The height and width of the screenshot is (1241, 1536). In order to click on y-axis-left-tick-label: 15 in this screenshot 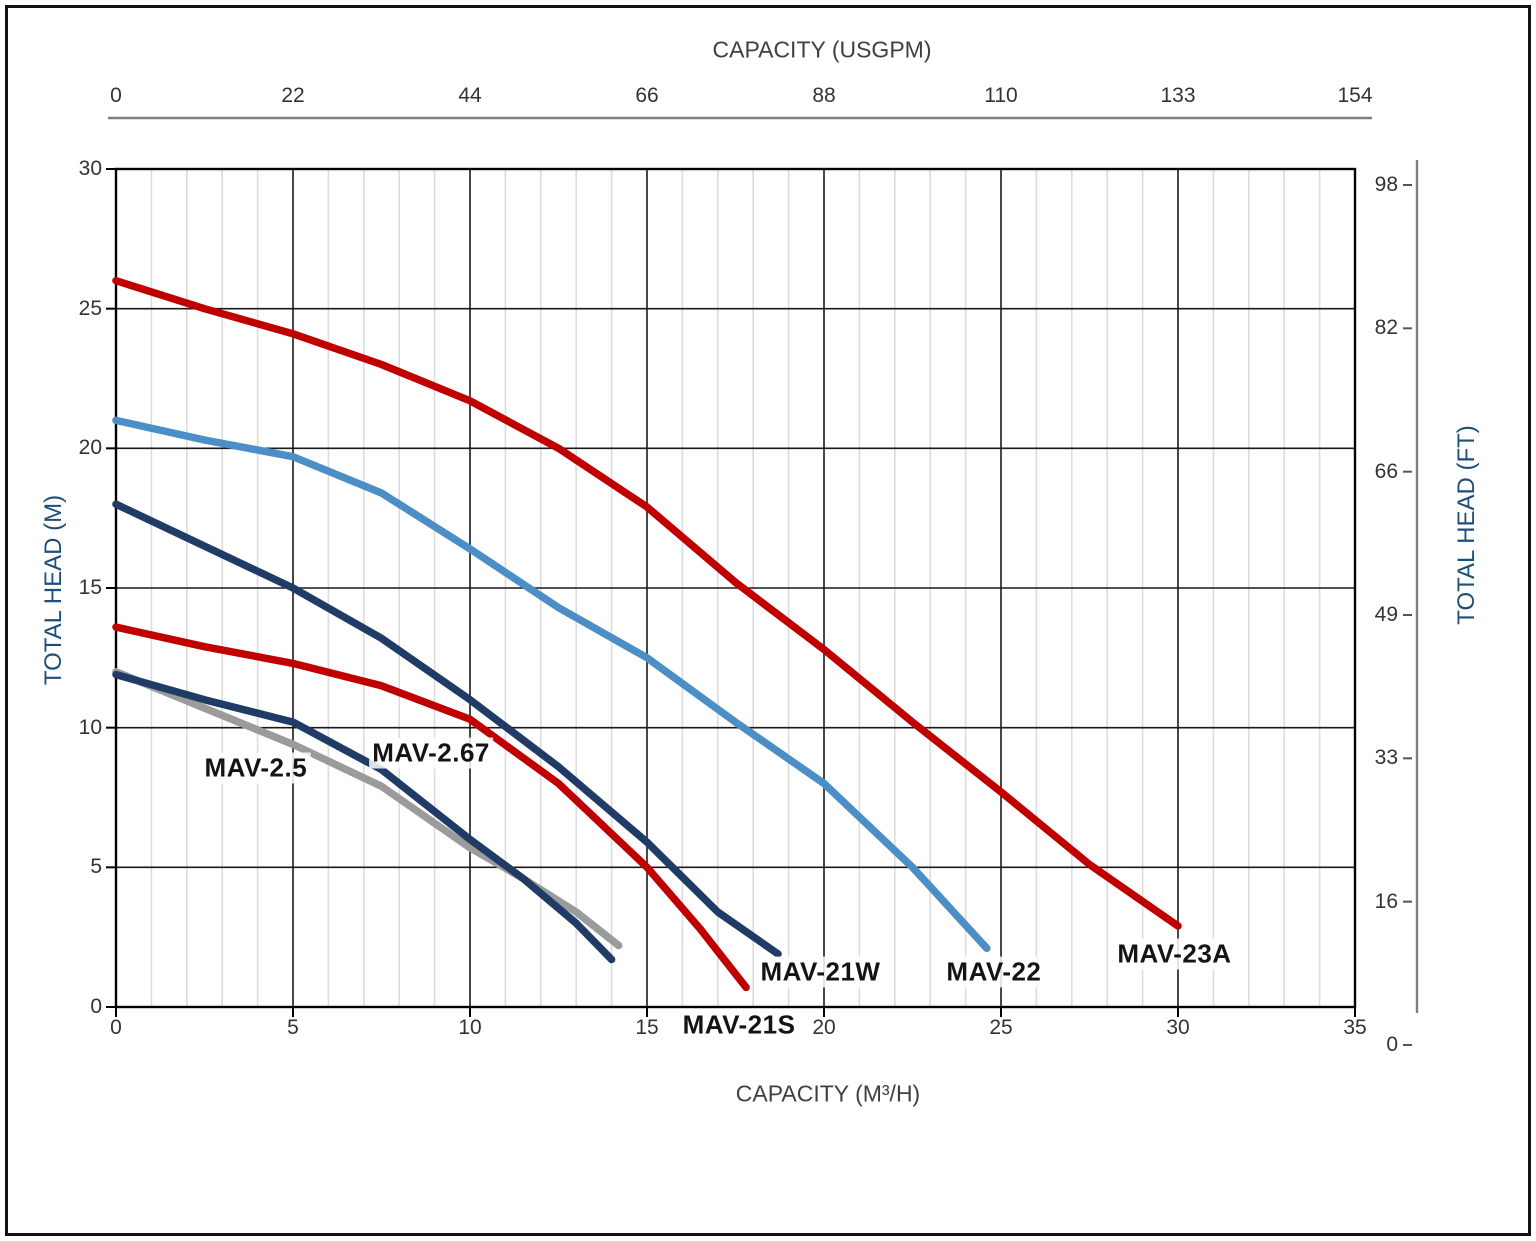, I will do `click(90, 587)`.